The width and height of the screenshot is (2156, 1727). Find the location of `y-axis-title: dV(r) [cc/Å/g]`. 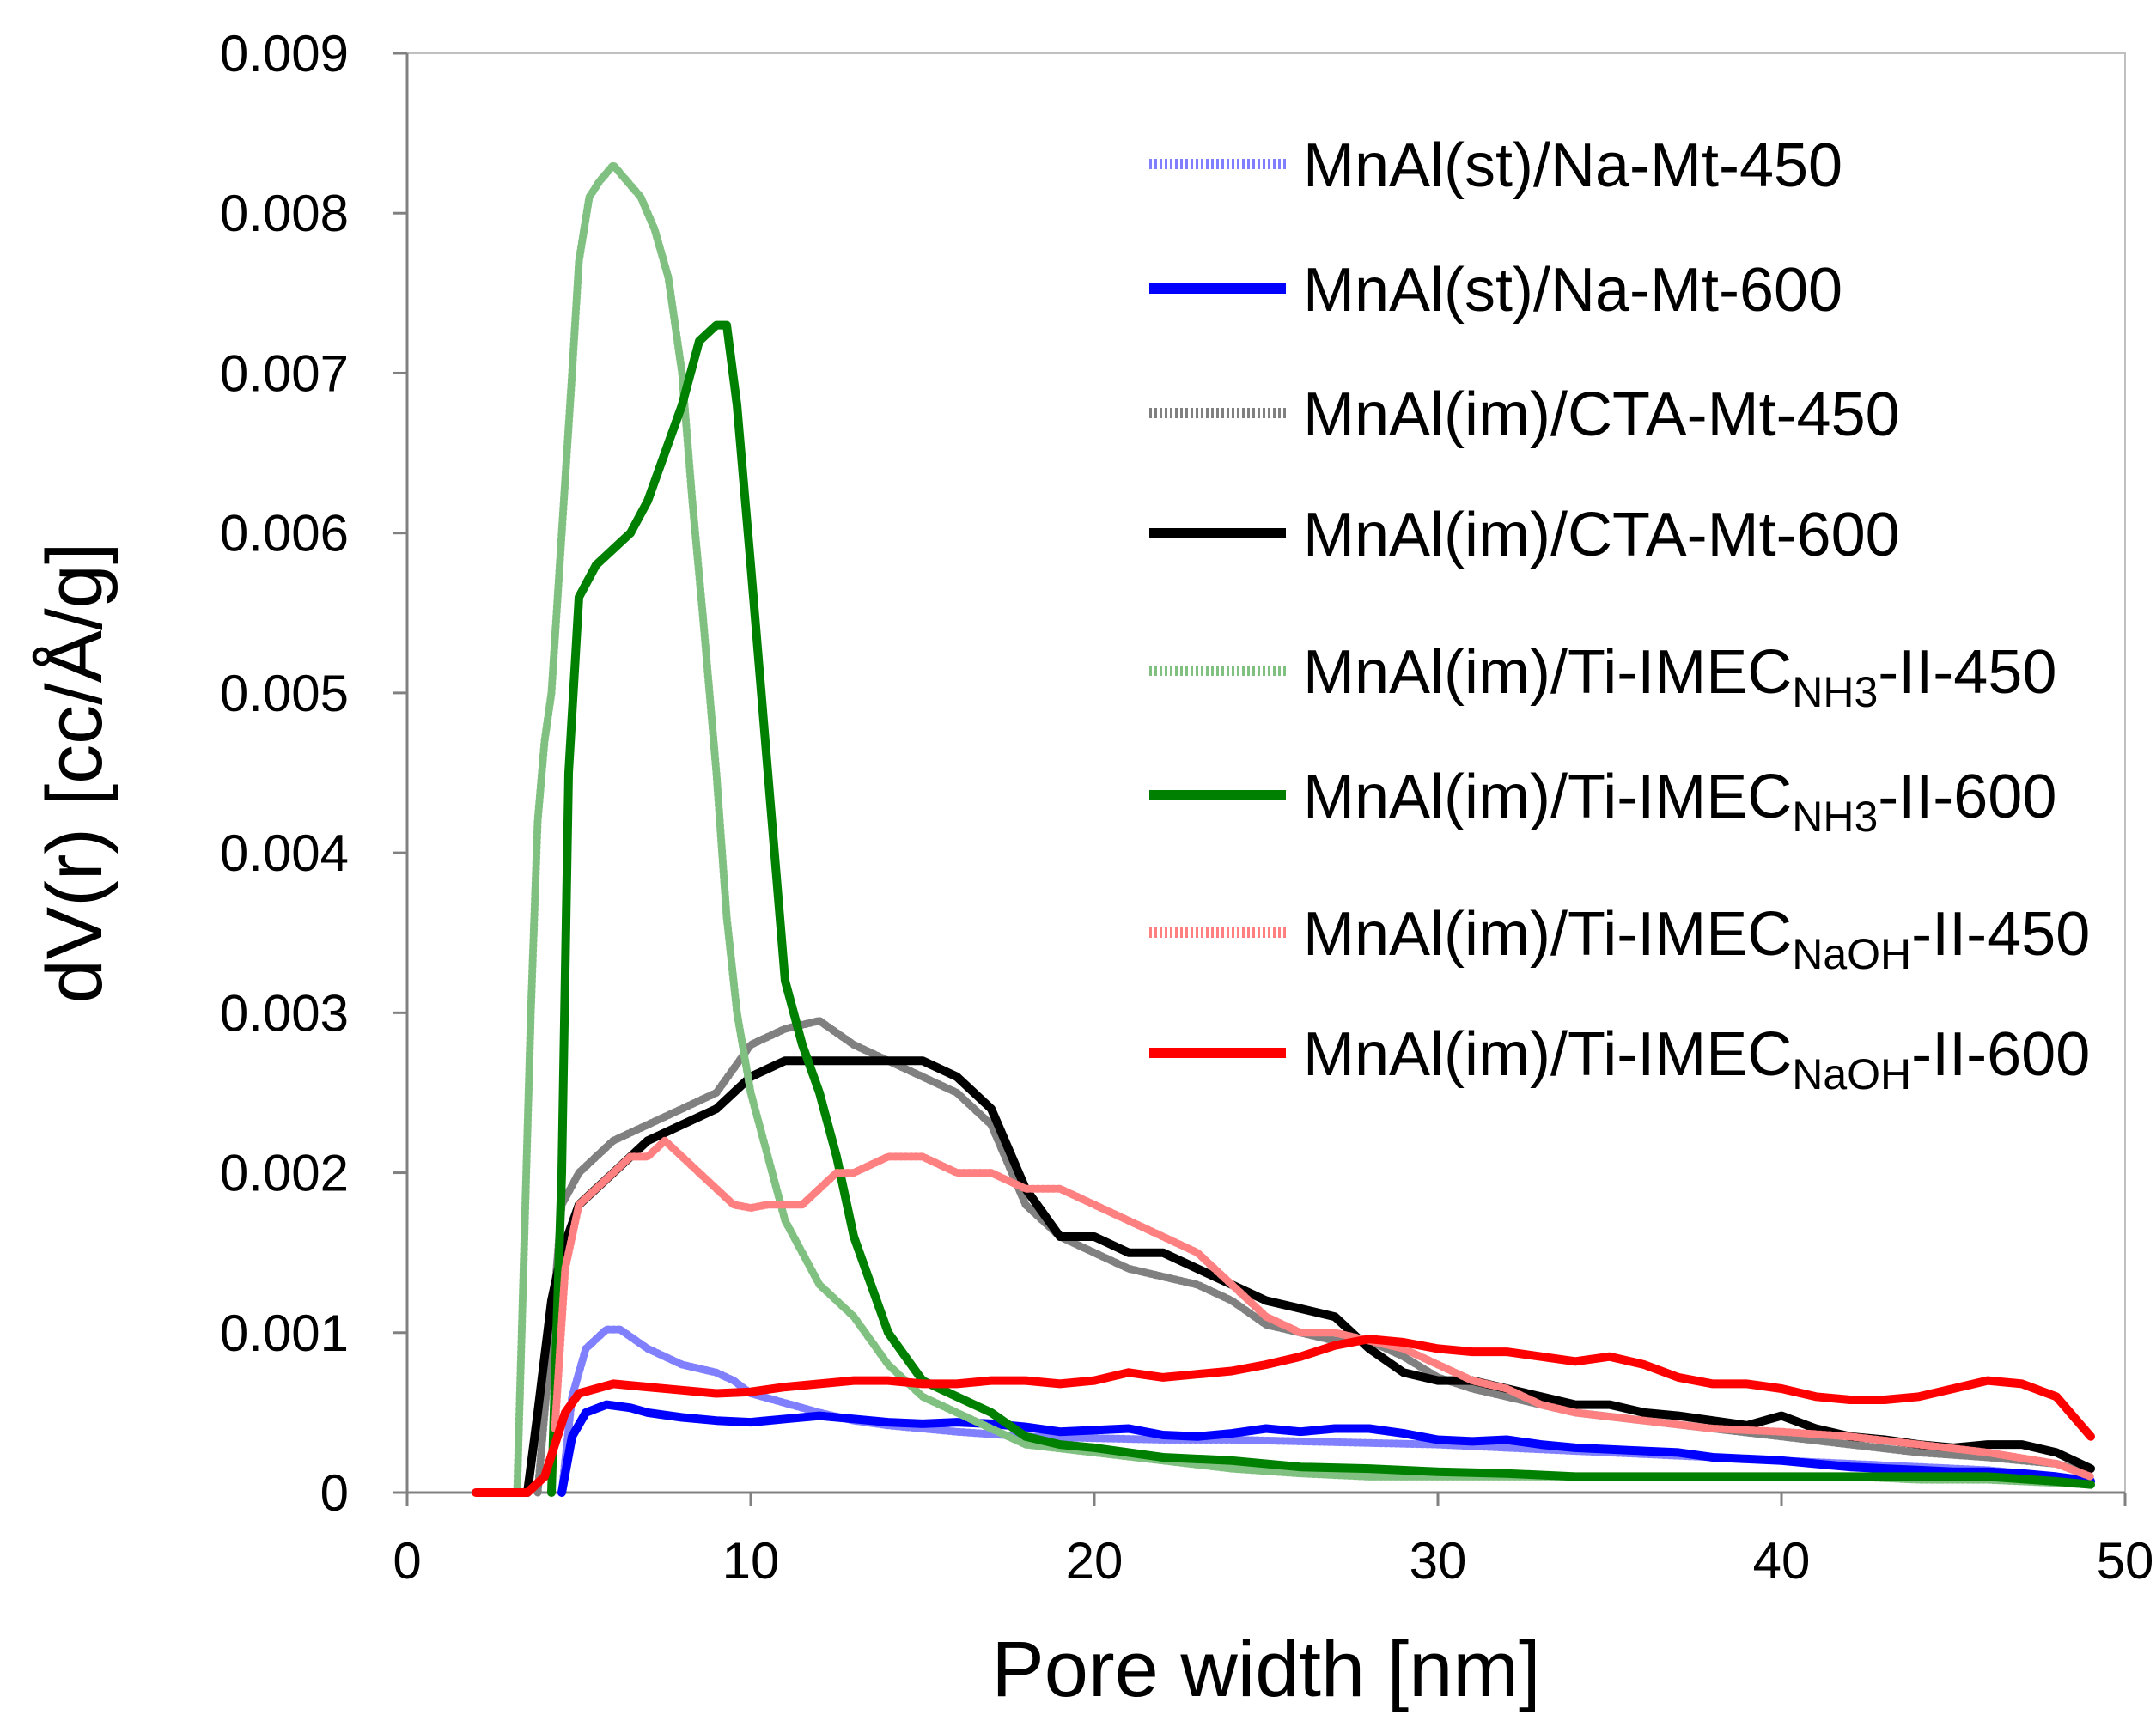

y-axis-title: dV(r) [cc/Å/g] is located at coordinates (75, 773).